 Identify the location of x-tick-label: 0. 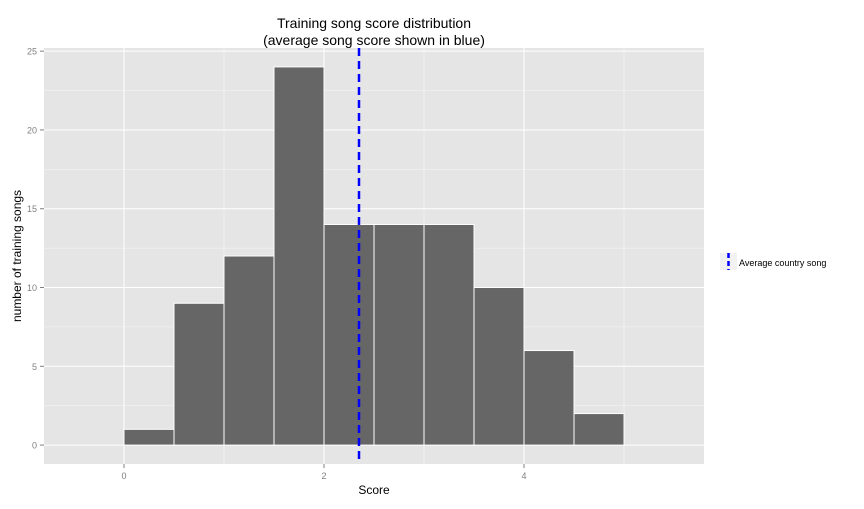
(123, 476).